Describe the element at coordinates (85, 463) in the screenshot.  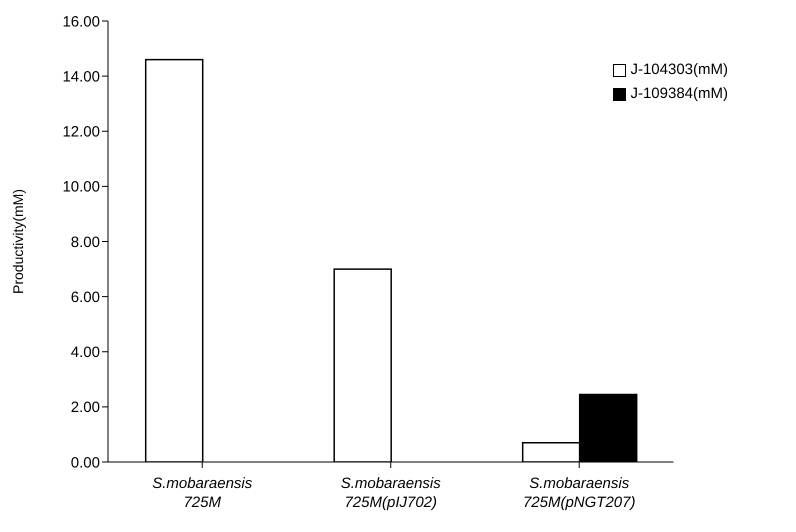
I see `y-tick-label: 0.00` at that location.